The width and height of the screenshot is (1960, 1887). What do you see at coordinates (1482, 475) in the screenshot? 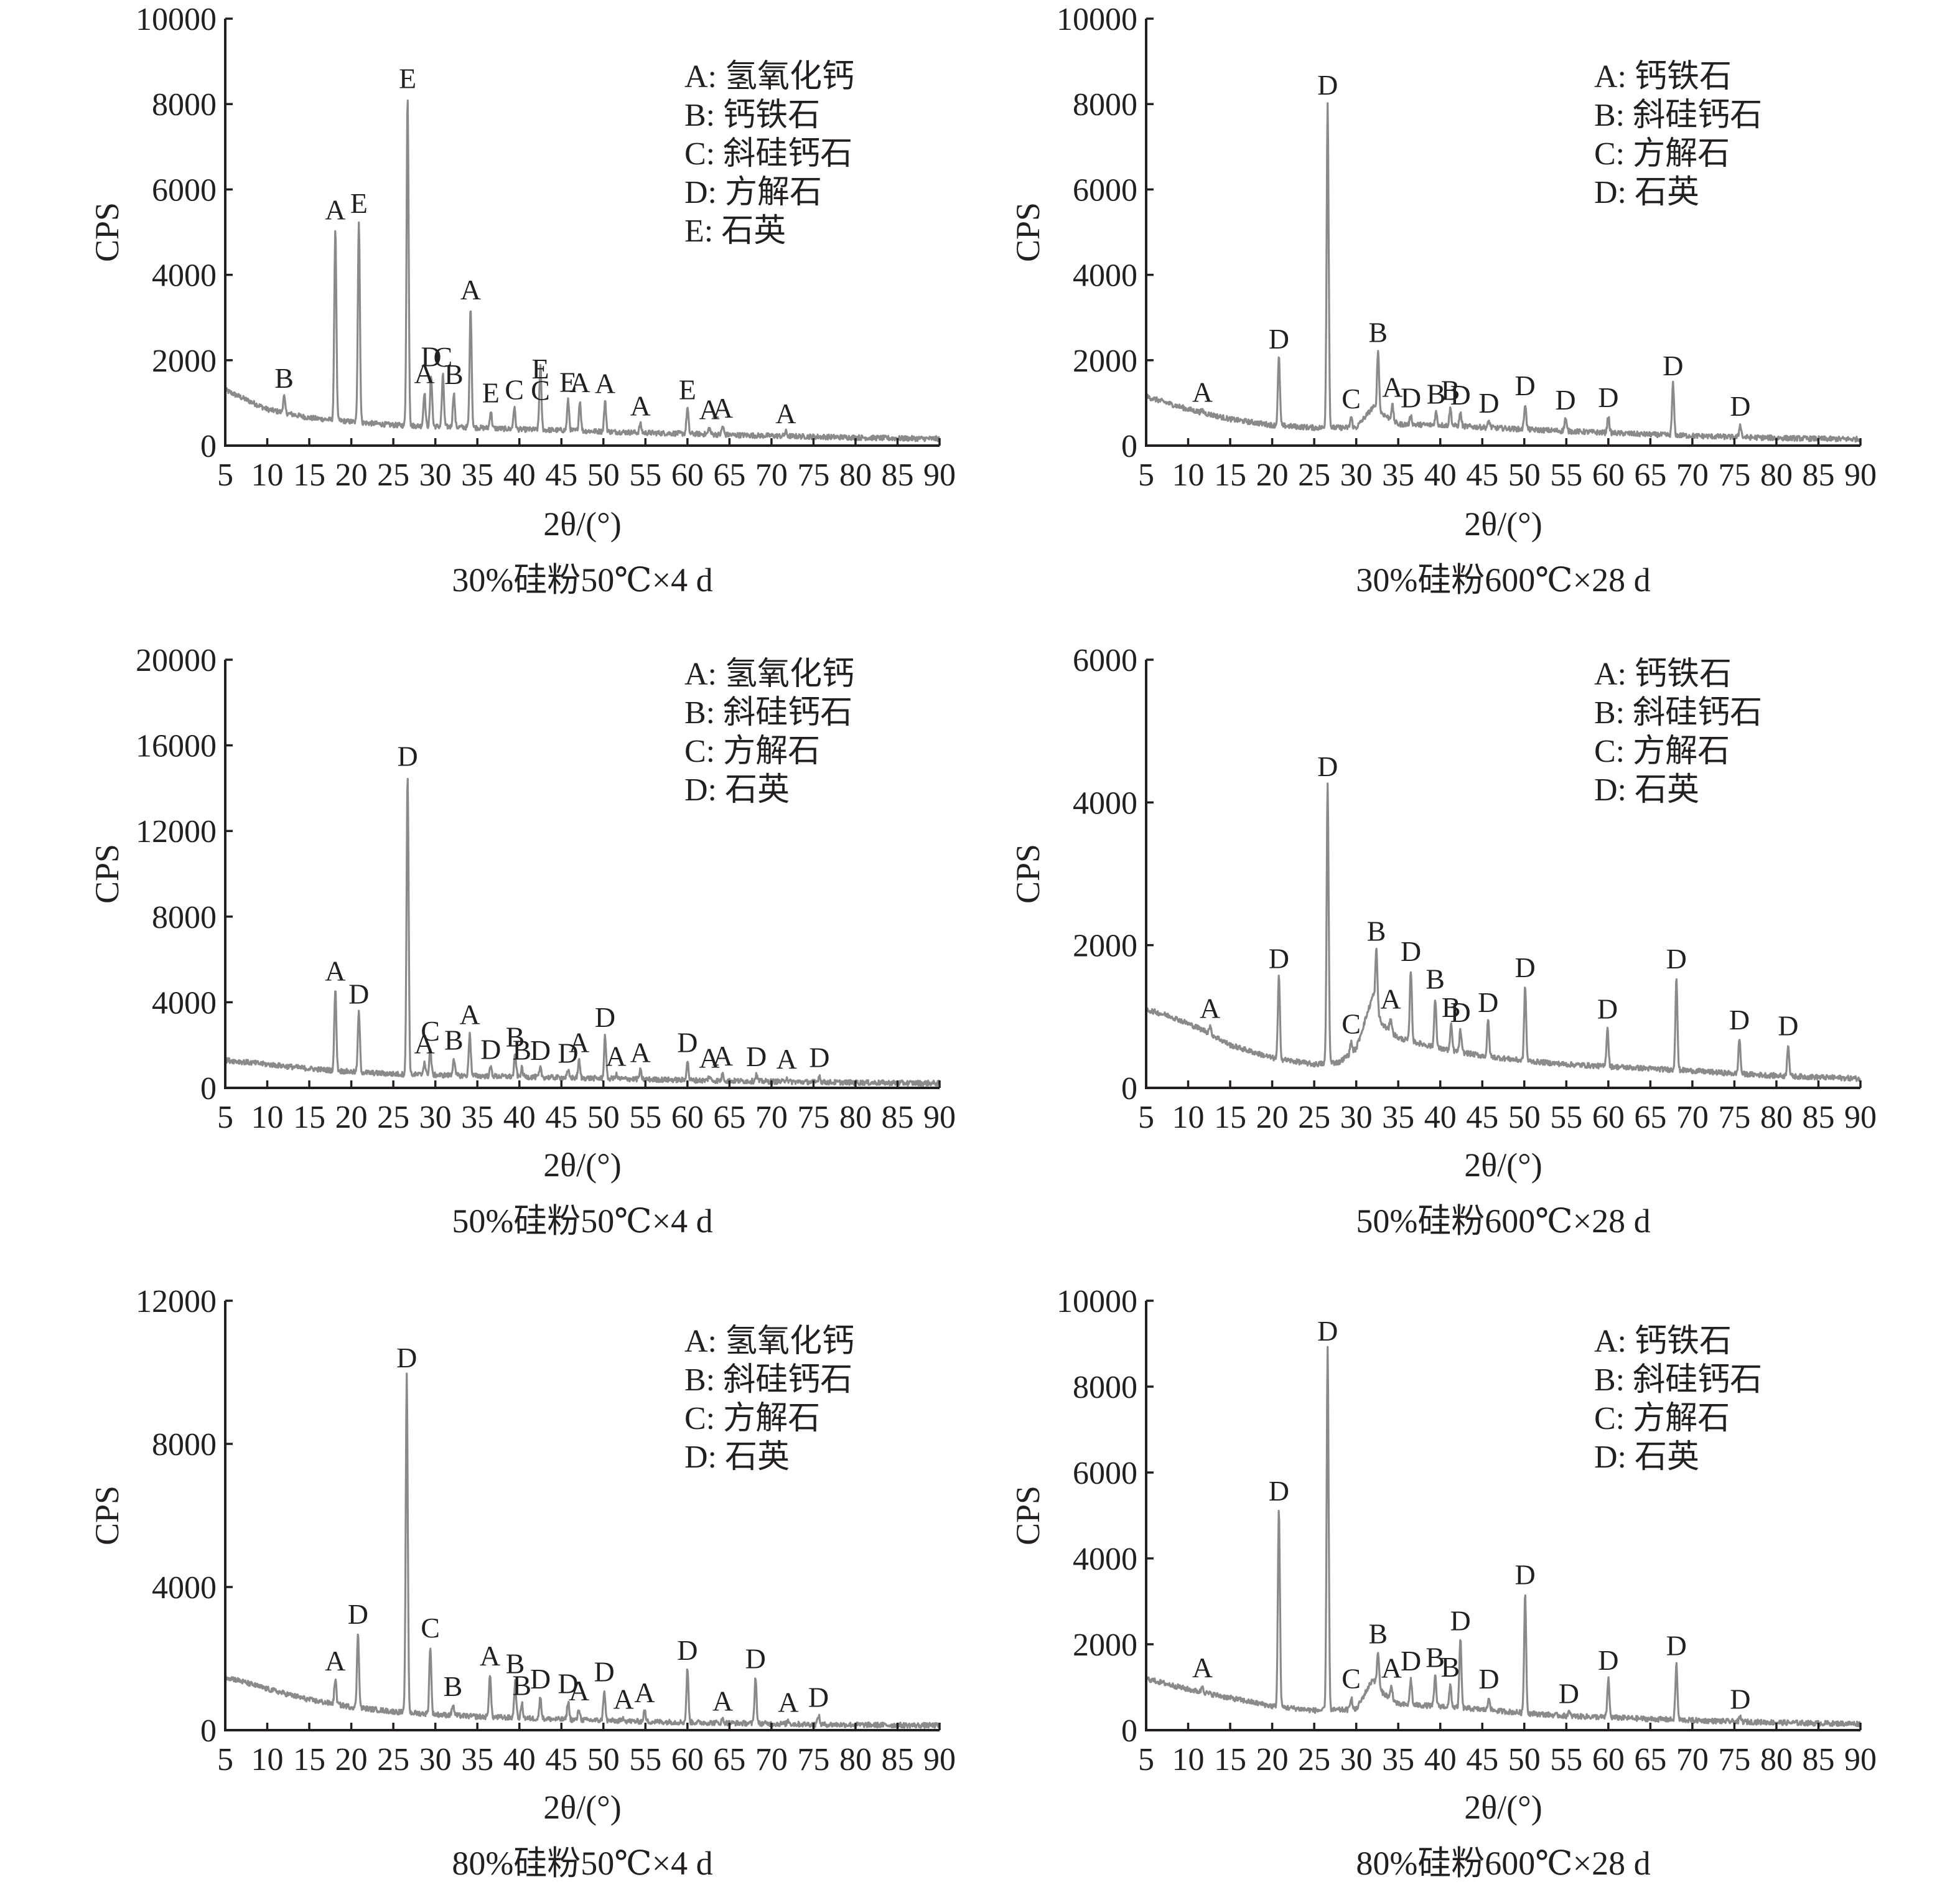
I see `x-tick-label: 45` at bounding box center [1482, 475].